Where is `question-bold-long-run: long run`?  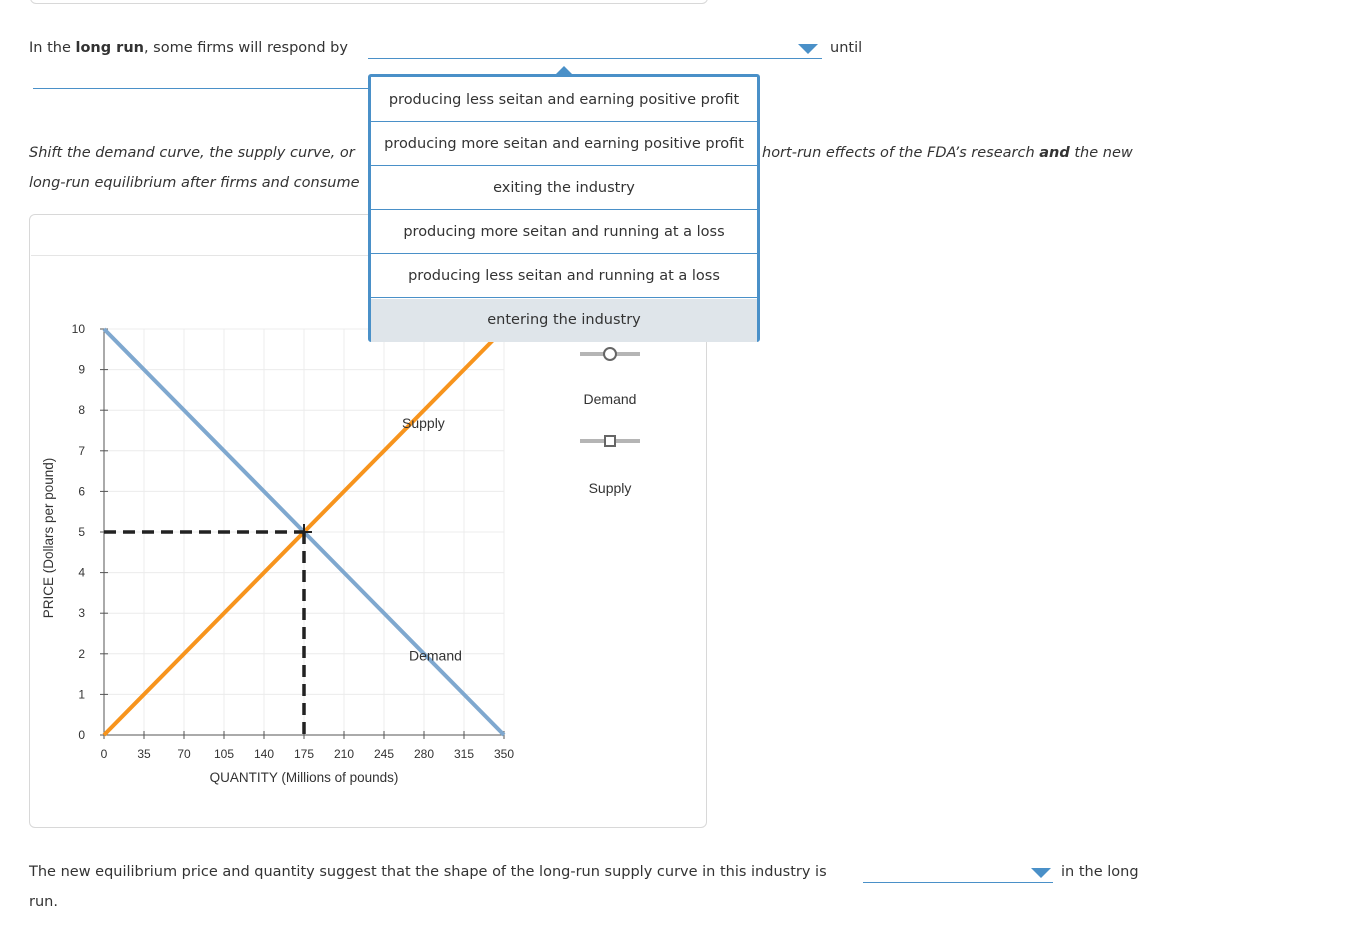
question-bold-long-run: long run is located at coordinates (109, 48).